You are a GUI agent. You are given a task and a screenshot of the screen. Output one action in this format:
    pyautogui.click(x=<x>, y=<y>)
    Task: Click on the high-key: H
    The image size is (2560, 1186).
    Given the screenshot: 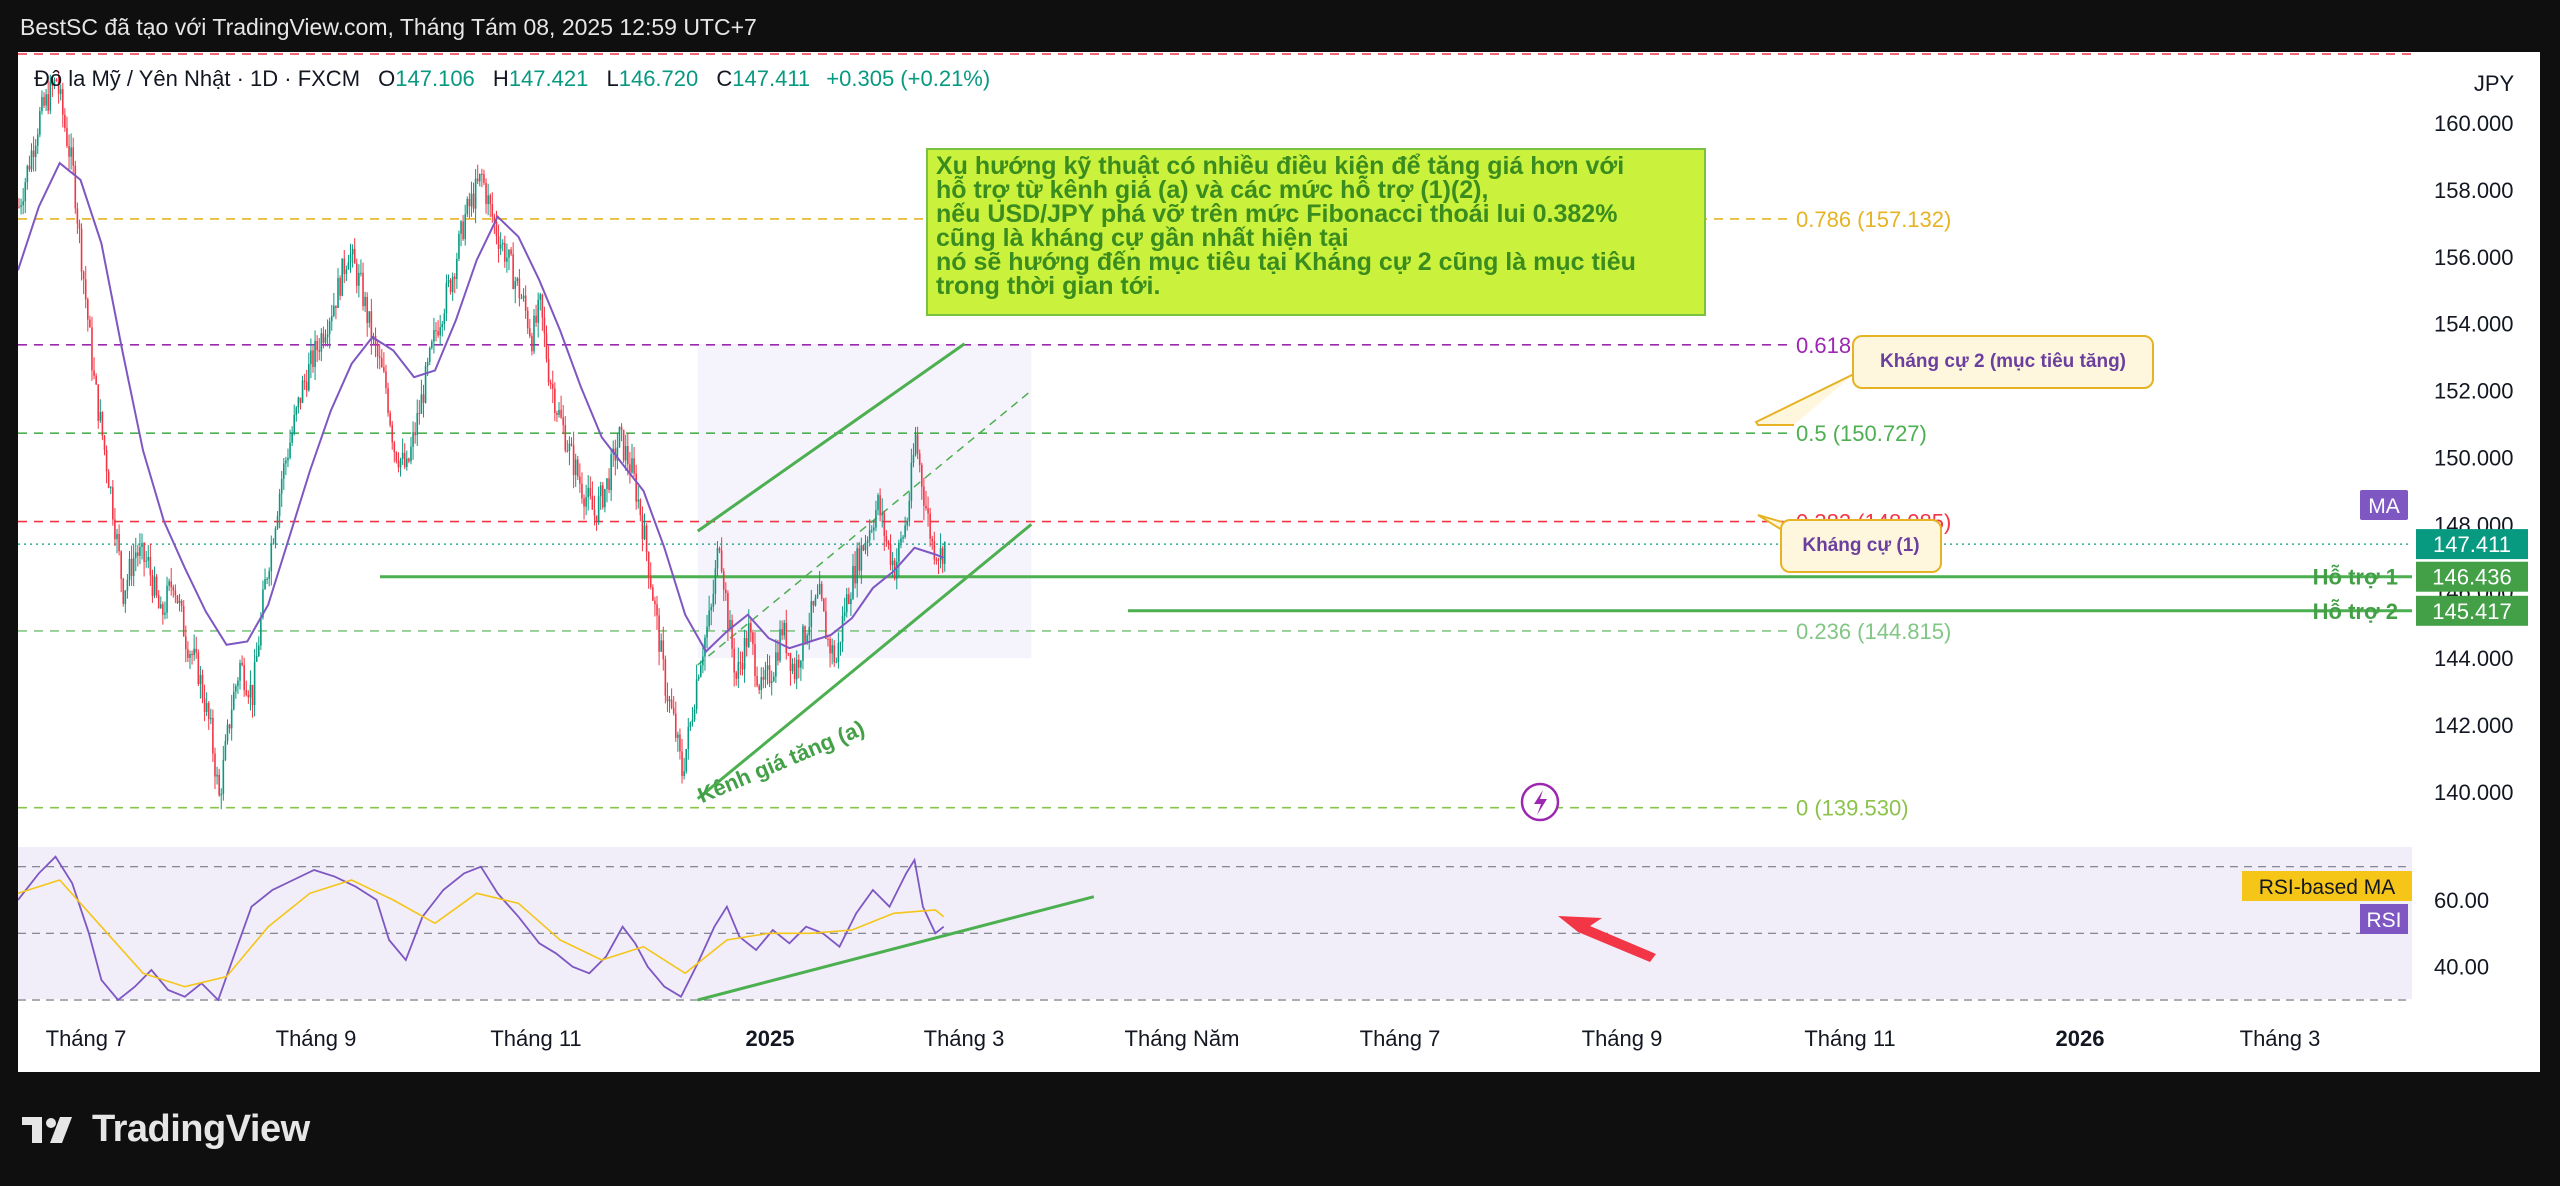 What is the action you would take?
    pyautogui.click(x=500, y=78)
    